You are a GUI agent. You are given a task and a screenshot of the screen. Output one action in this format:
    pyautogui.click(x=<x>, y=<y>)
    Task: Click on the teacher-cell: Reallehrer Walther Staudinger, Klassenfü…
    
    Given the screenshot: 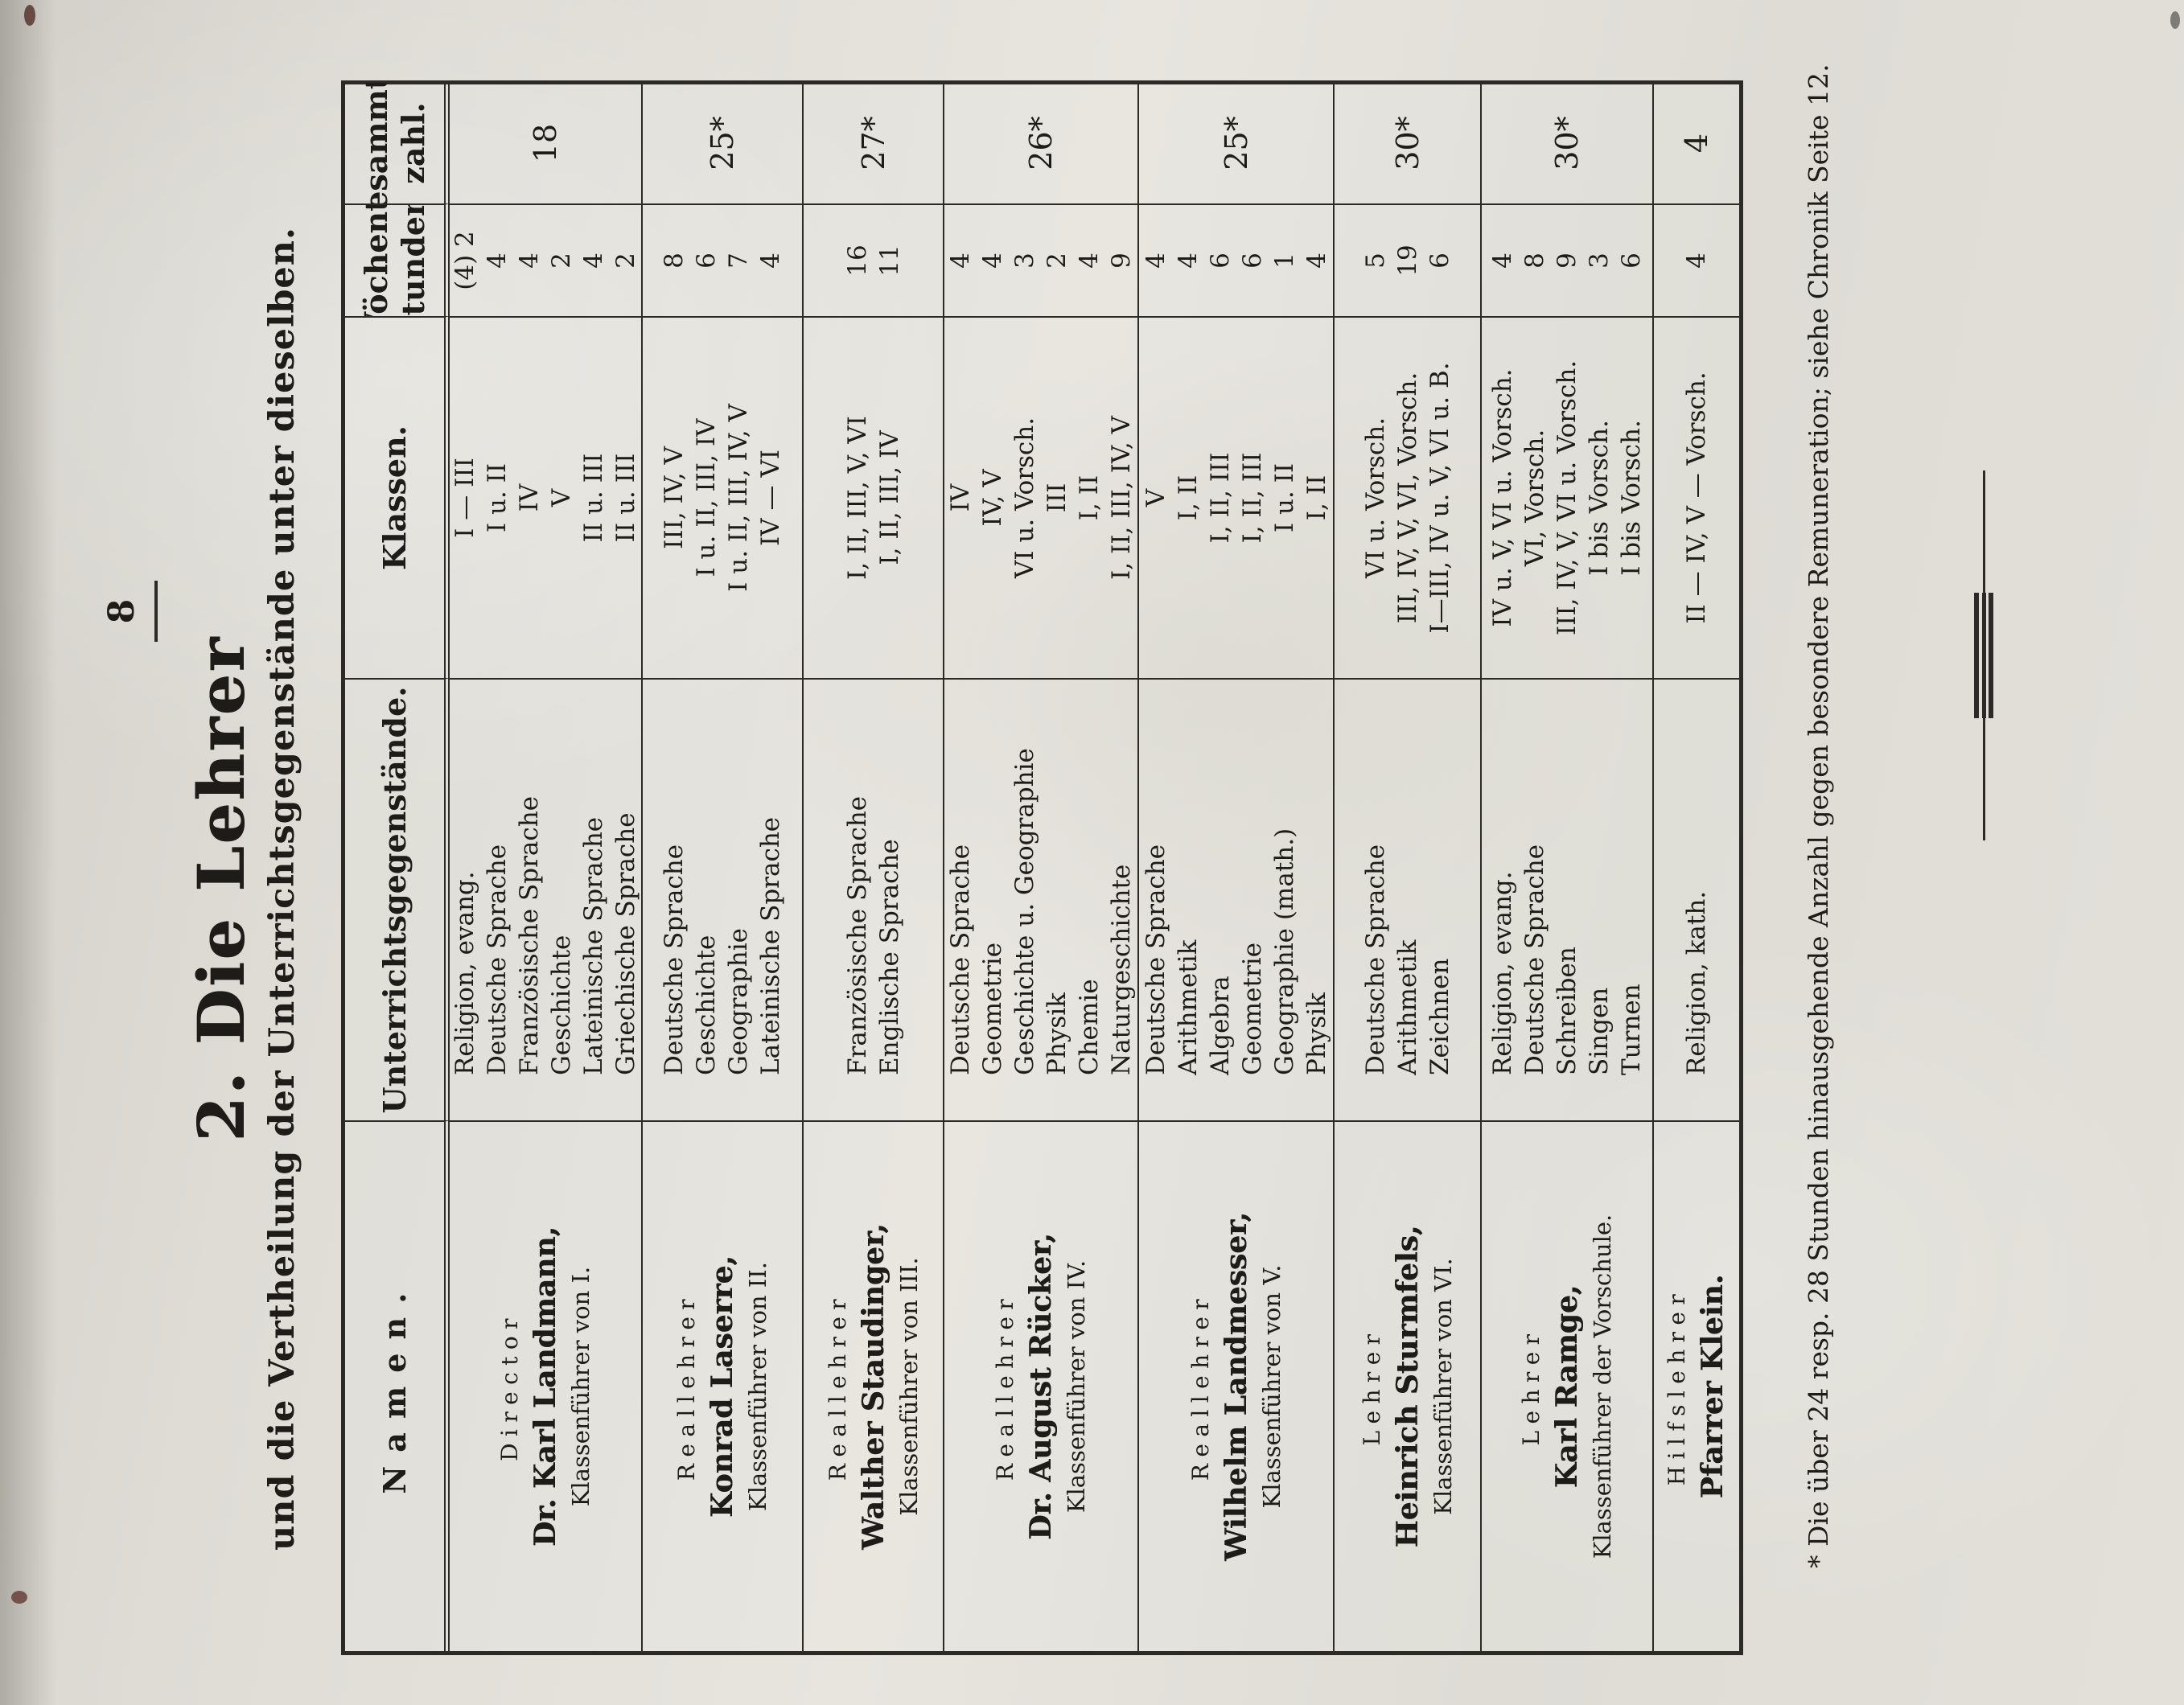 What is the action you would take?
    pyautogui.click(x=874, y=1385)
    